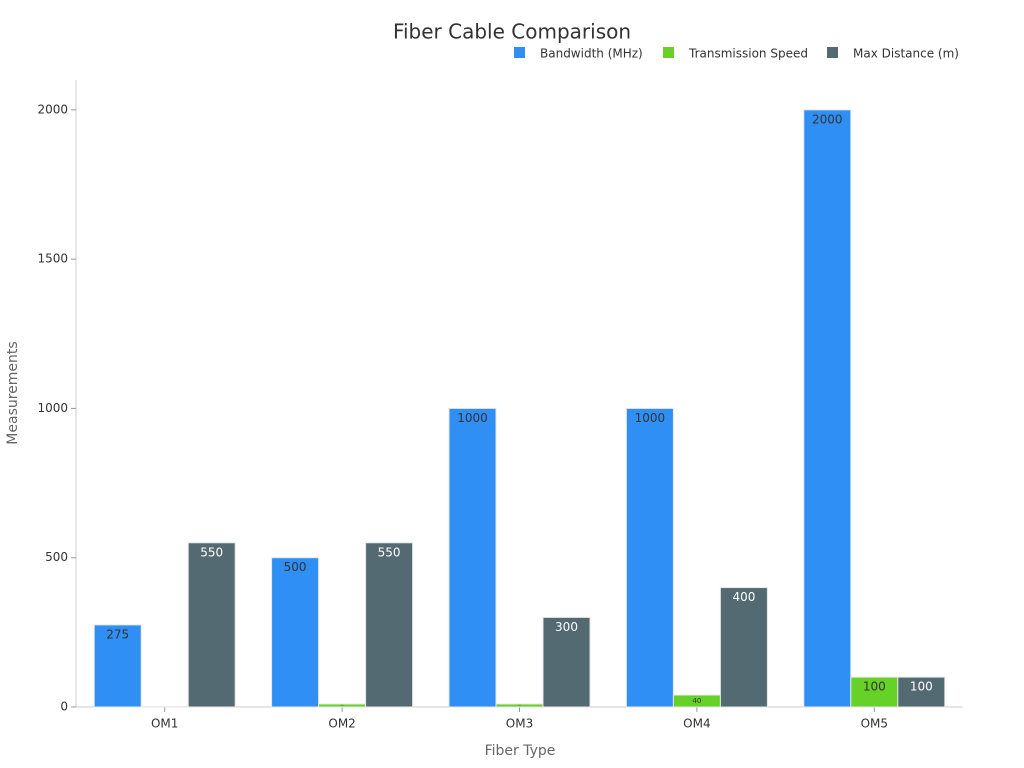 Image resolution: width=1024 pixels, height=768 pixels. Describe the element at coordinates (697, 700) in the screenshot. I see `data-label: 40` at that location.